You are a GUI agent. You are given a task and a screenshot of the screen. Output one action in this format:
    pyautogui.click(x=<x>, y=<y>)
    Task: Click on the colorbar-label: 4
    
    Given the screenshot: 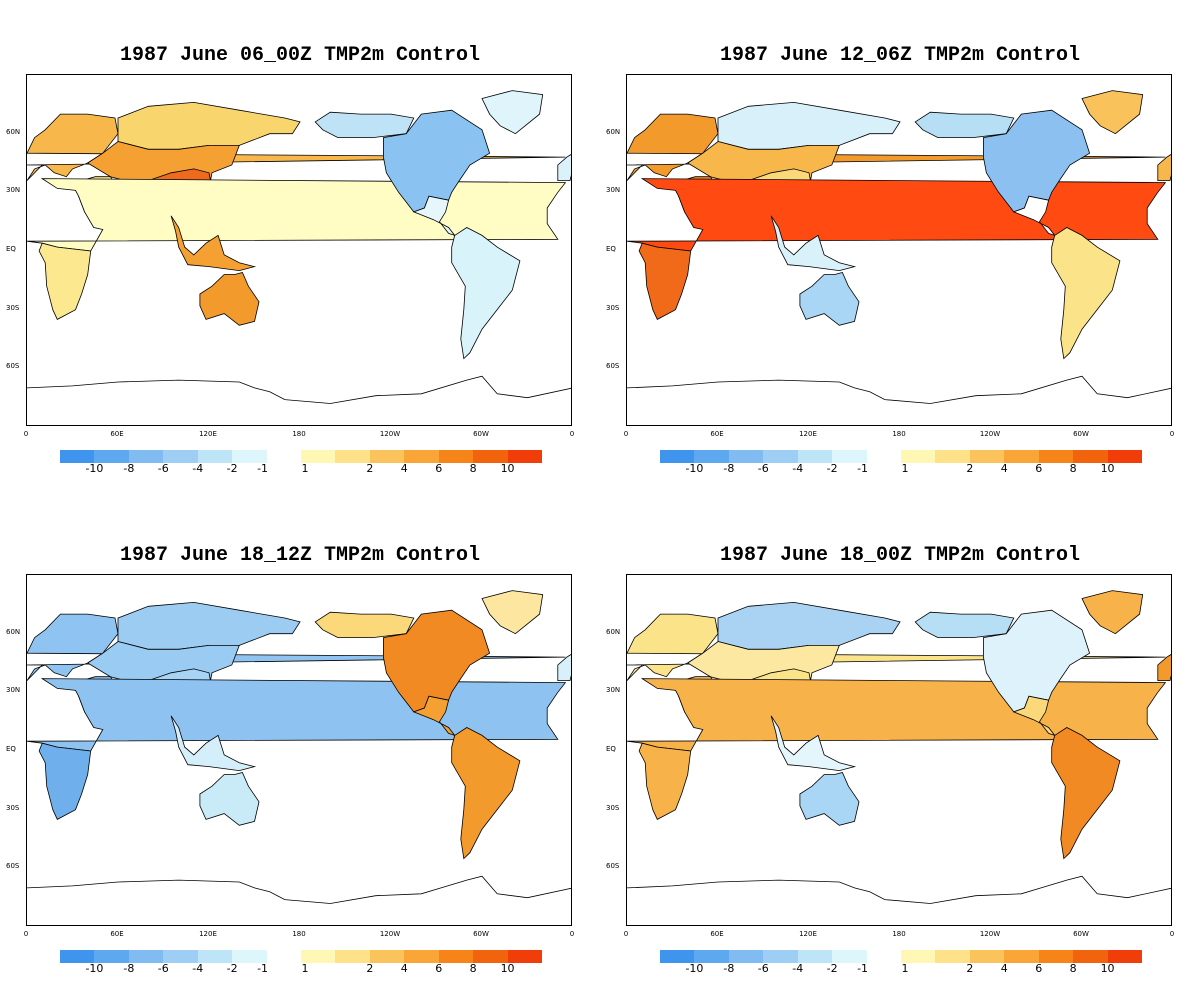 What is the action you would take?
    pyautogui.click(x=404, y=468)
    